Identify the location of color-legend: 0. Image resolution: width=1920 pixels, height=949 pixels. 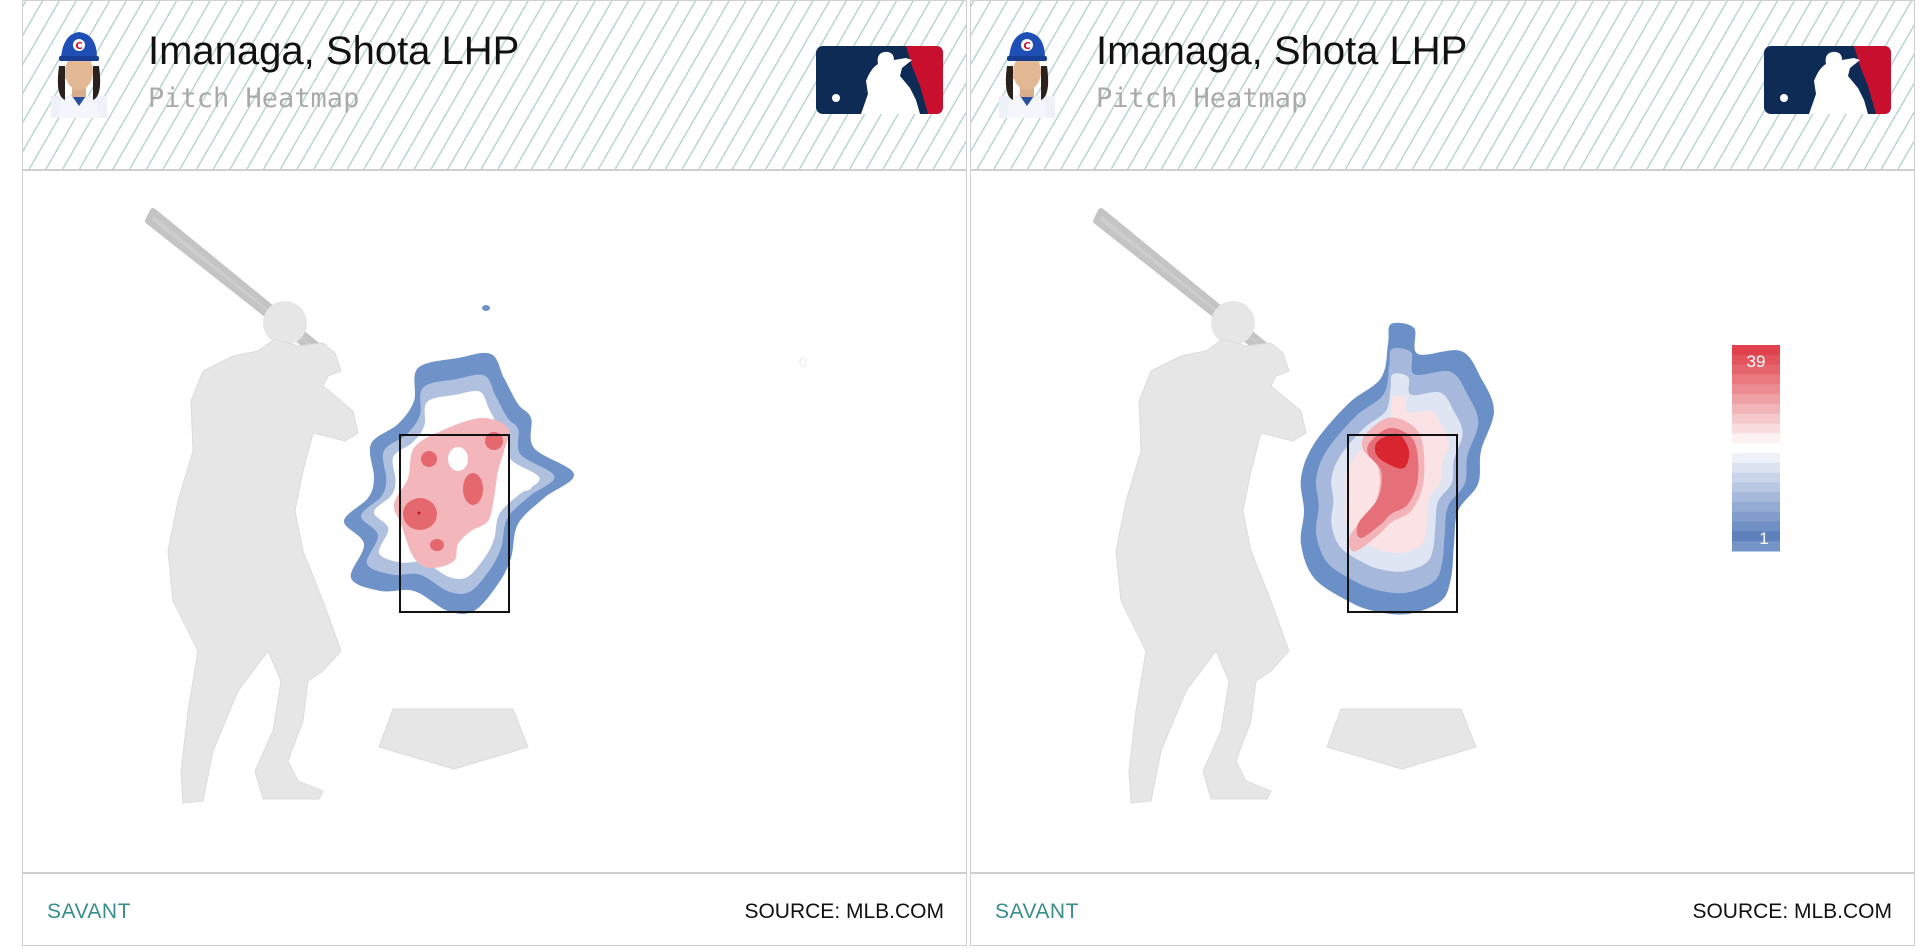
(803, 362).